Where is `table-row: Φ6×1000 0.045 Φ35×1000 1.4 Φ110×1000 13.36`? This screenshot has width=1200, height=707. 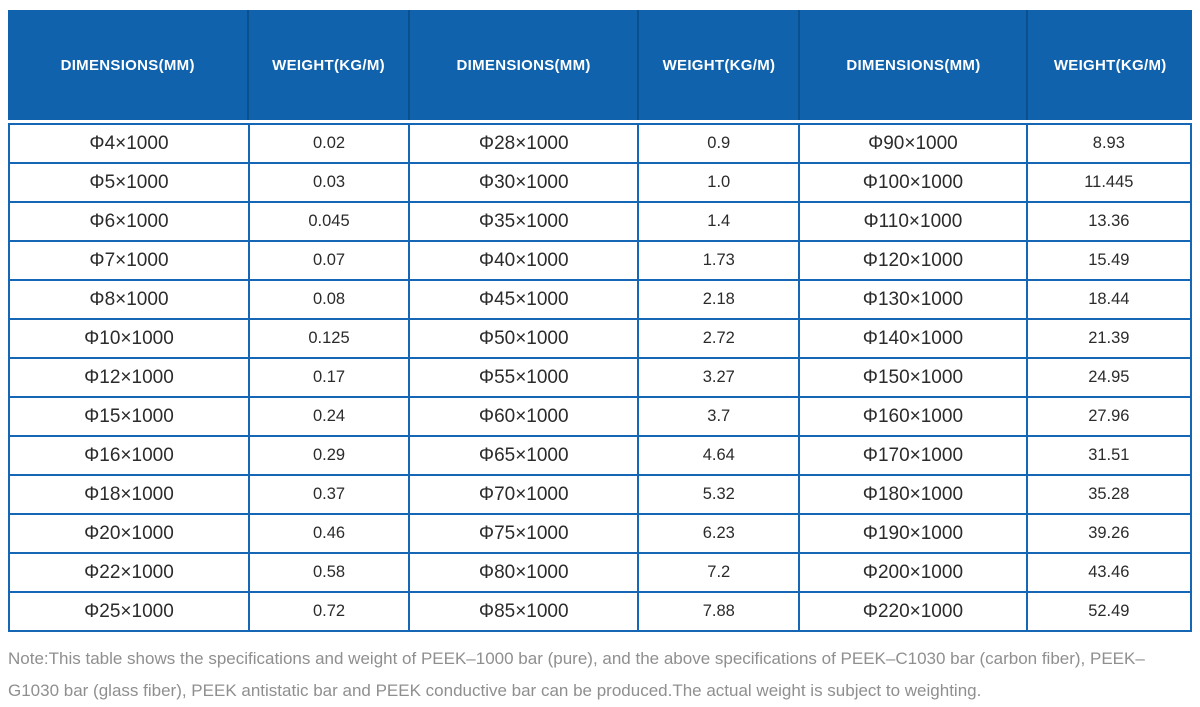
table-row: Φ6×1000 0.045 Φ35×1000 1.4 Φ110×1000 13.36 is located at coordinates (600, 221).